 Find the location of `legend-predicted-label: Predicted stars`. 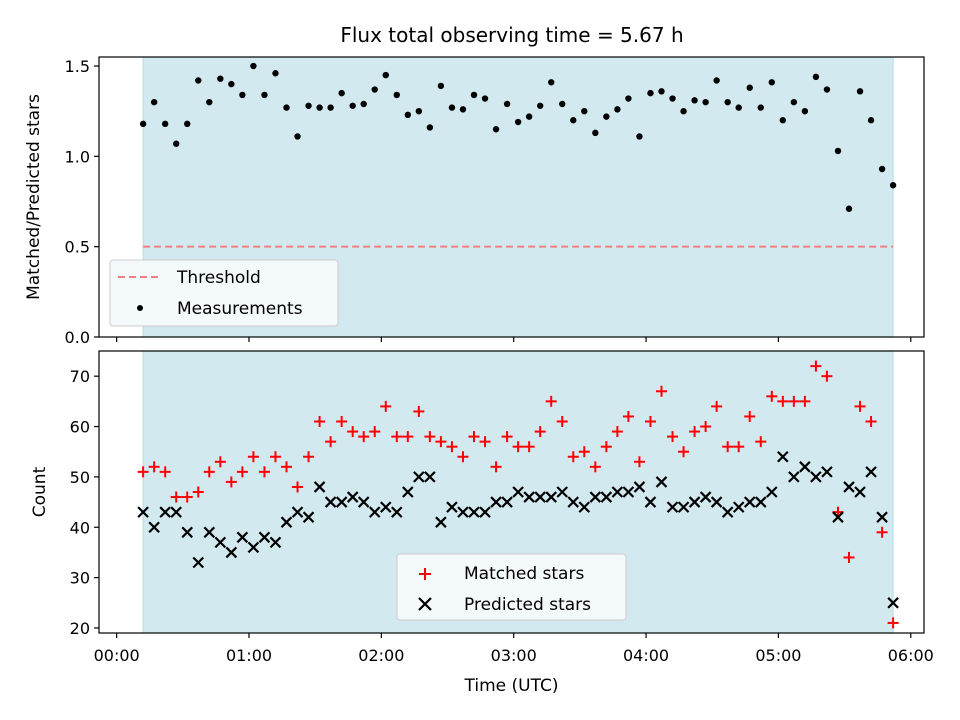

legend-predicted-label: Predicted stars is located at coordinates (527, 605).